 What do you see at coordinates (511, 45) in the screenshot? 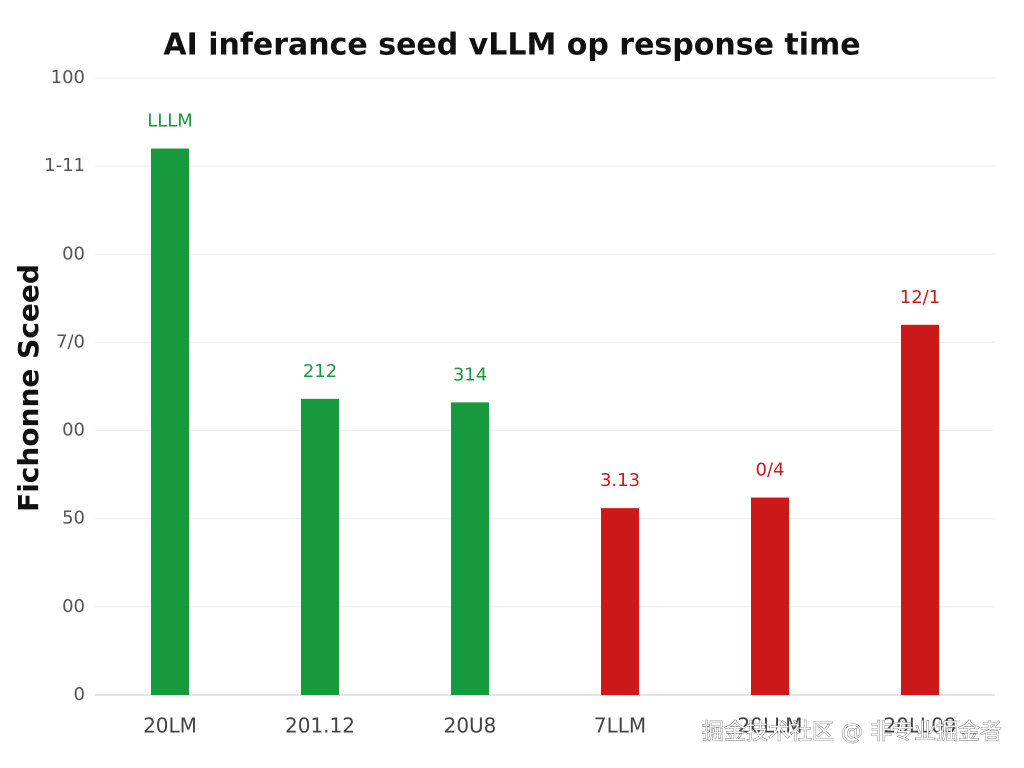
I see `chart-title: AI inferance seed vLLM op response time` at bounding box center [511, 45].